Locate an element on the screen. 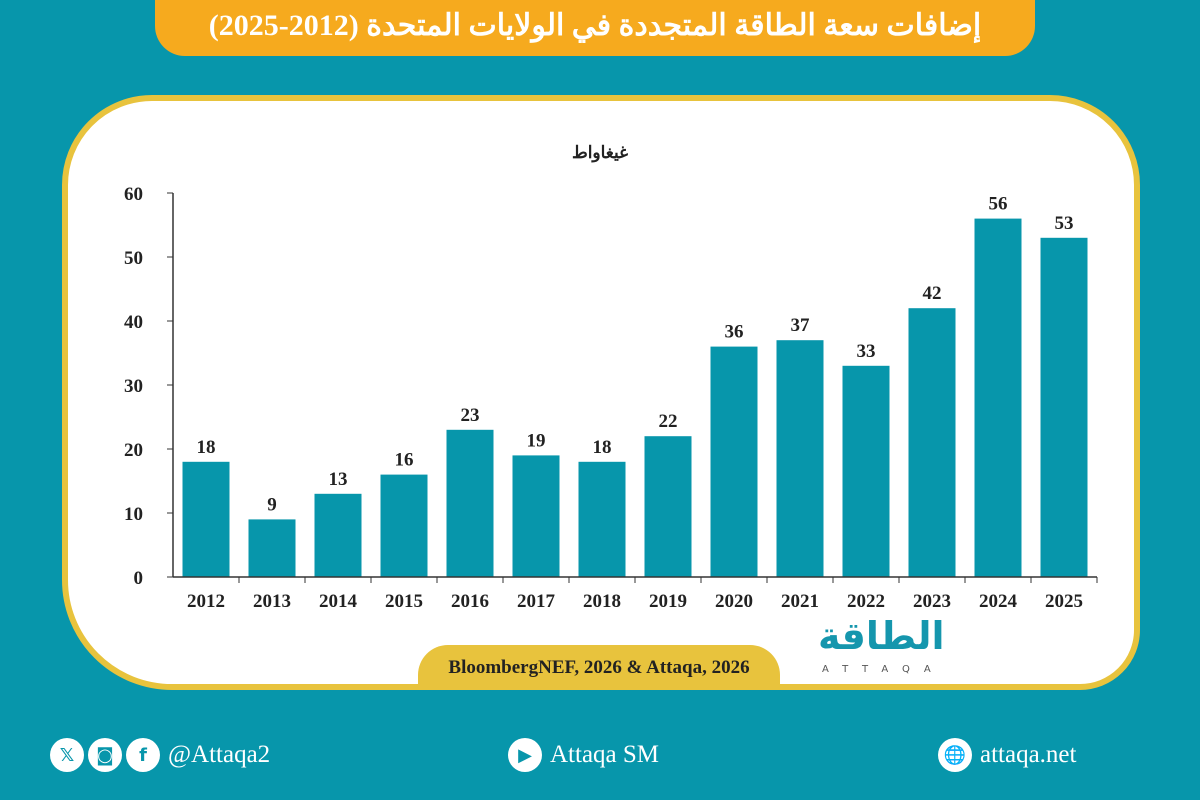 The image size is (1200, 800). y-tick-label-60: 60 is located at coordinates (133, 194).